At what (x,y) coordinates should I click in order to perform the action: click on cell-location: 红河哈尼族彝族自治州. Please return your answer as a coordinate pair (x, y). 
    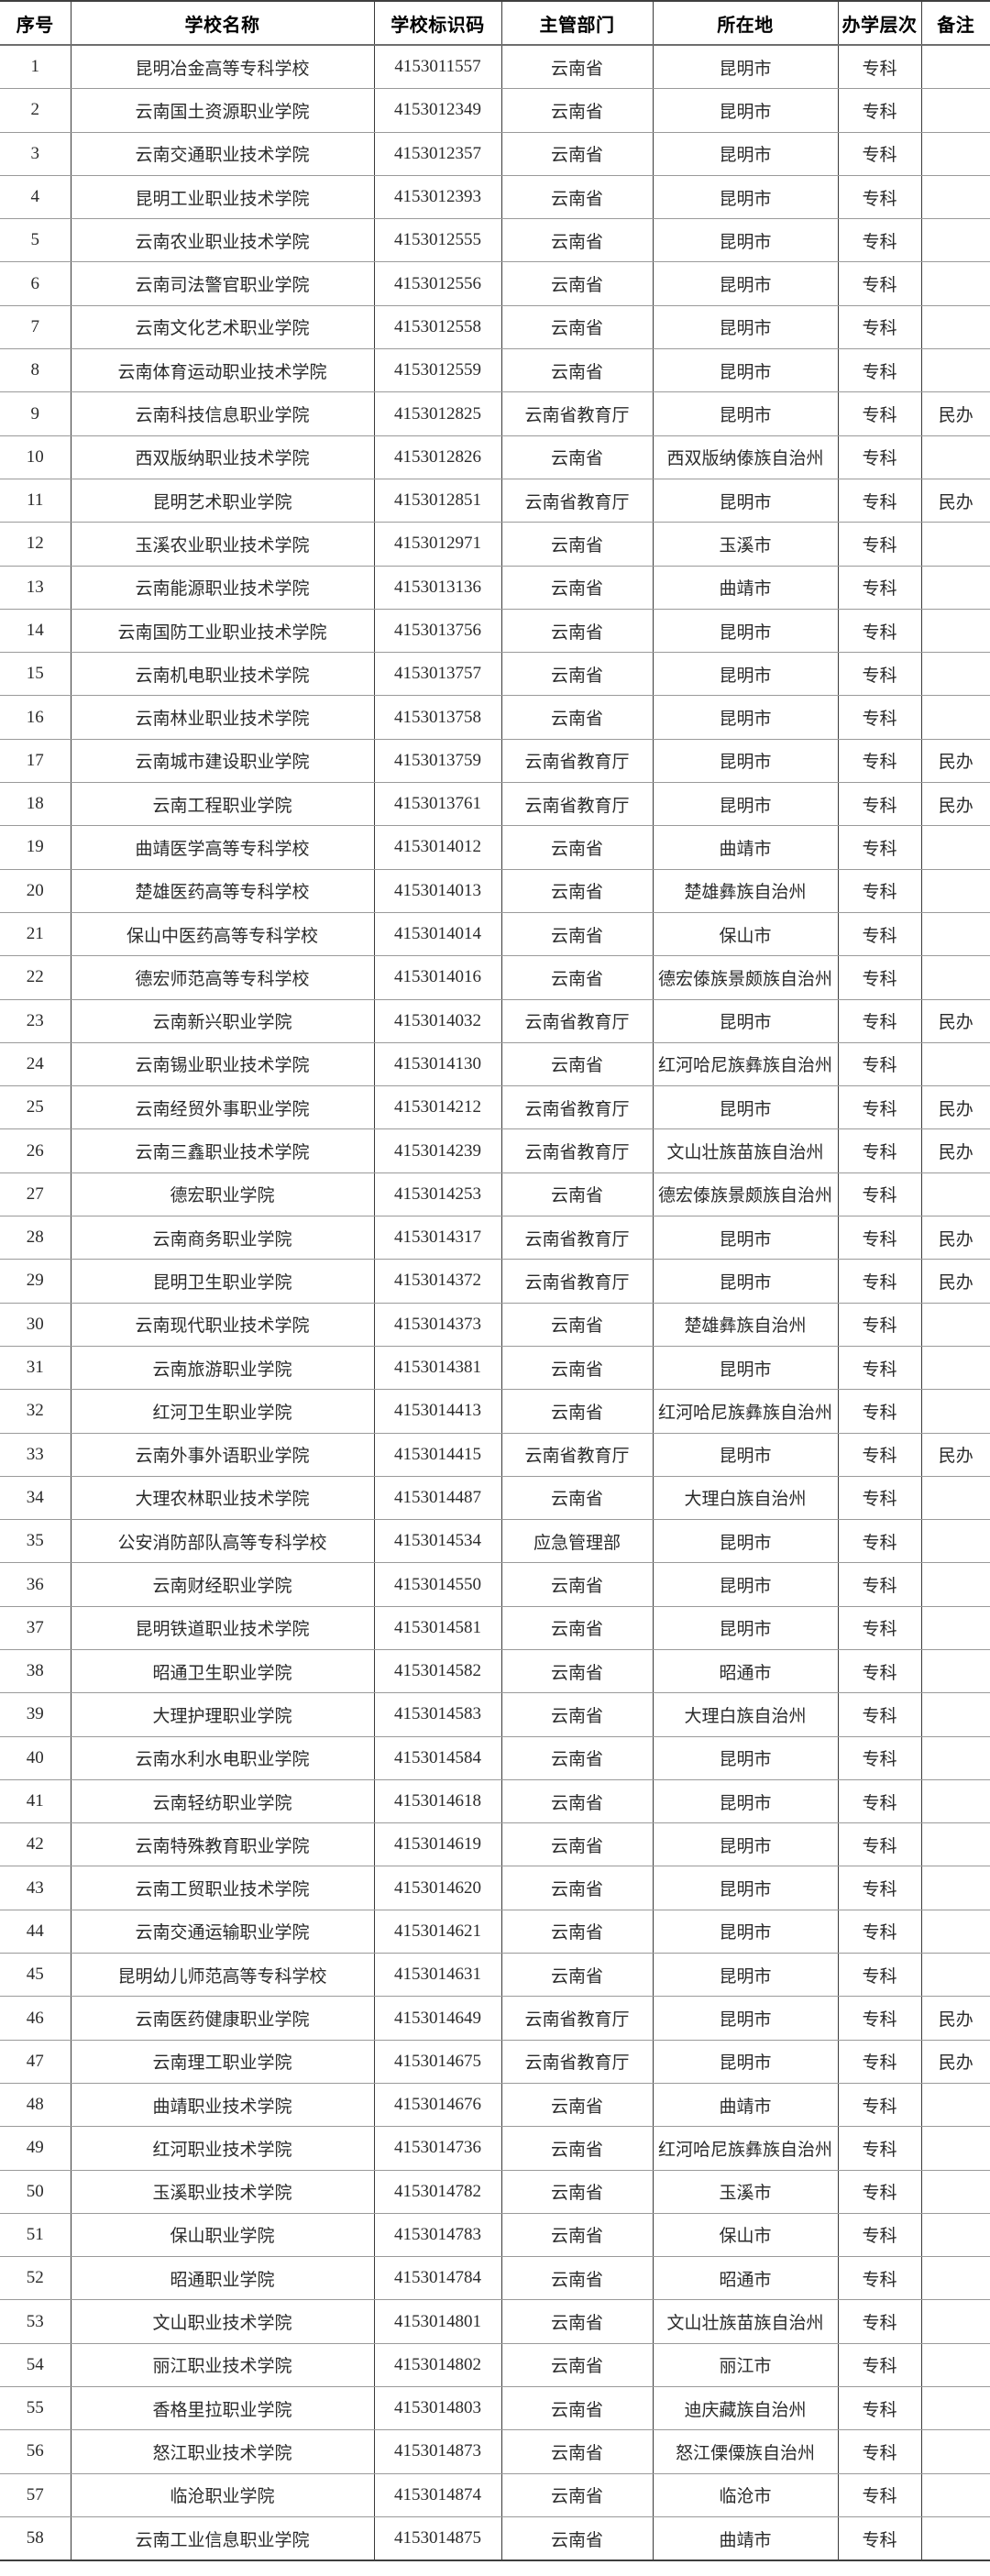
    Looking at the image, I should click on (745, 1412).